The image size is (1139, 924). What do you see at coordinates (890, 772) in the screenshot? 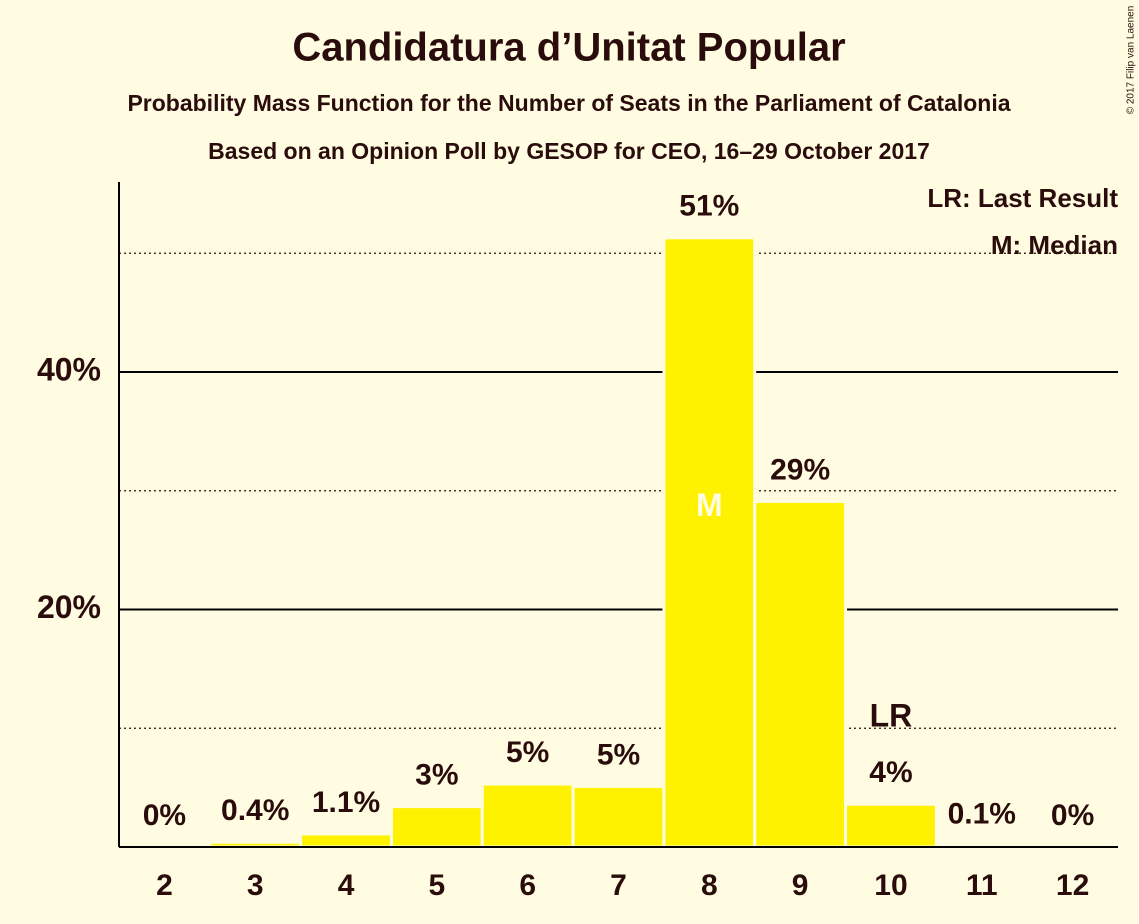
I see `value-label: 4%` at bounding box center [890, 772].